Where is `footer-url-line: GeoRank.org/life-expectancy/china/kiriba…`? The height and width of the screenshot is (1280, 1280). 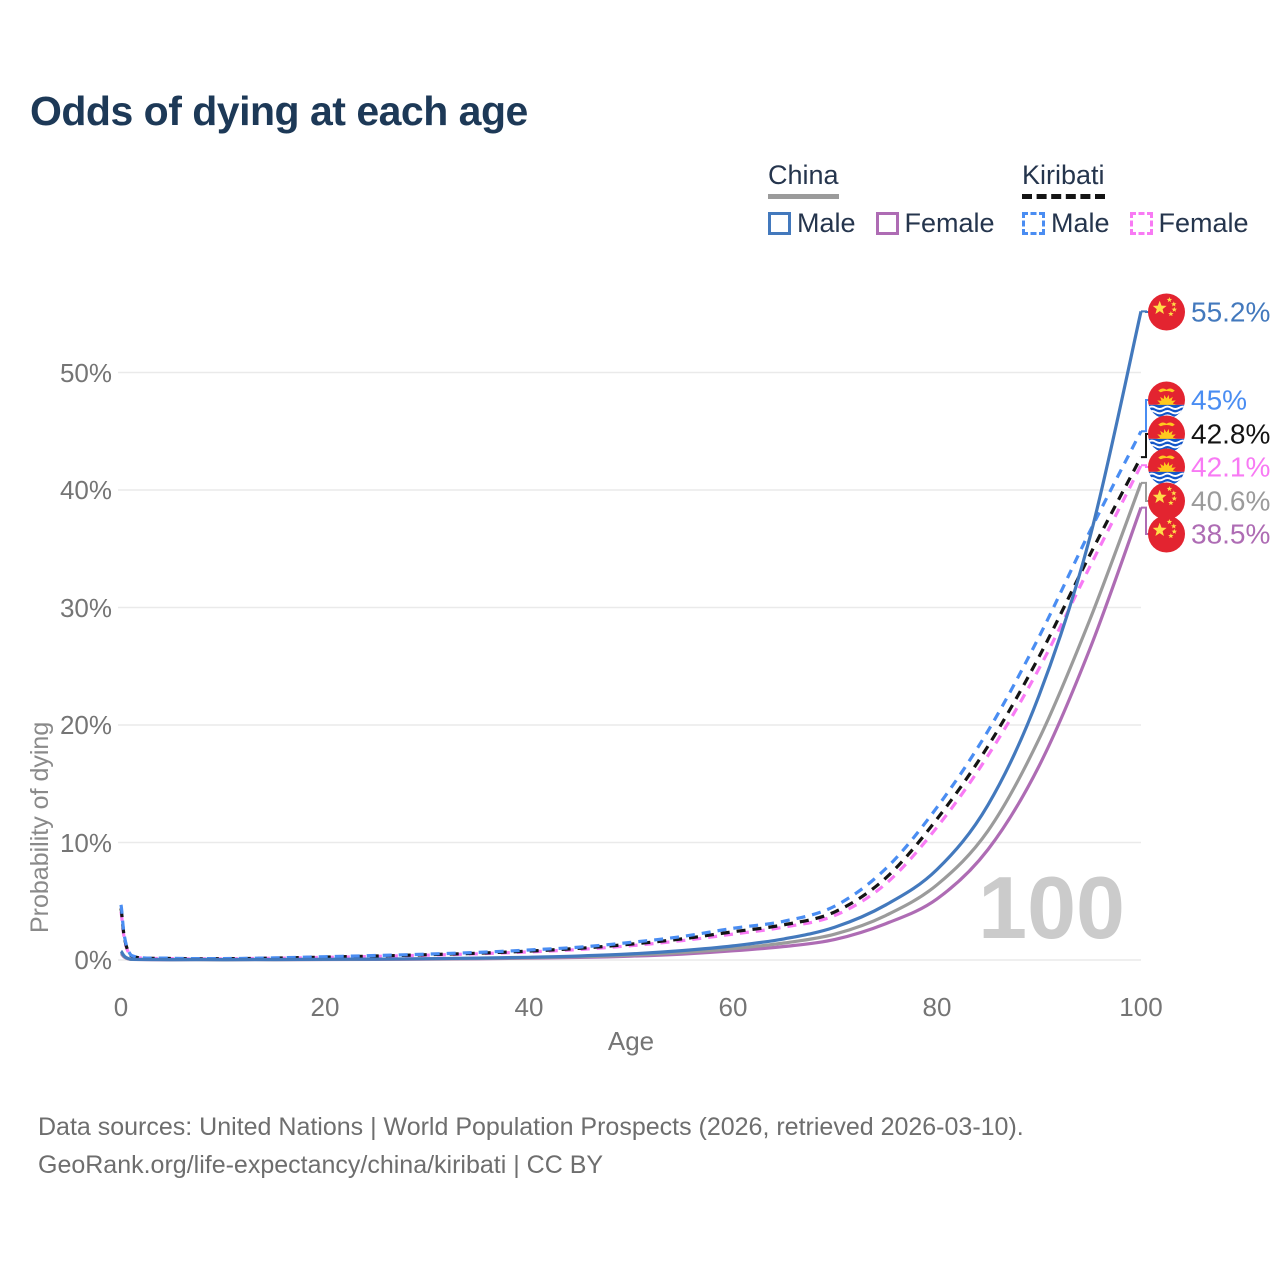
footer-url-line: GeoRank.org/life-expectancy/china/kiriba… is located at coordinates (321, 1165).